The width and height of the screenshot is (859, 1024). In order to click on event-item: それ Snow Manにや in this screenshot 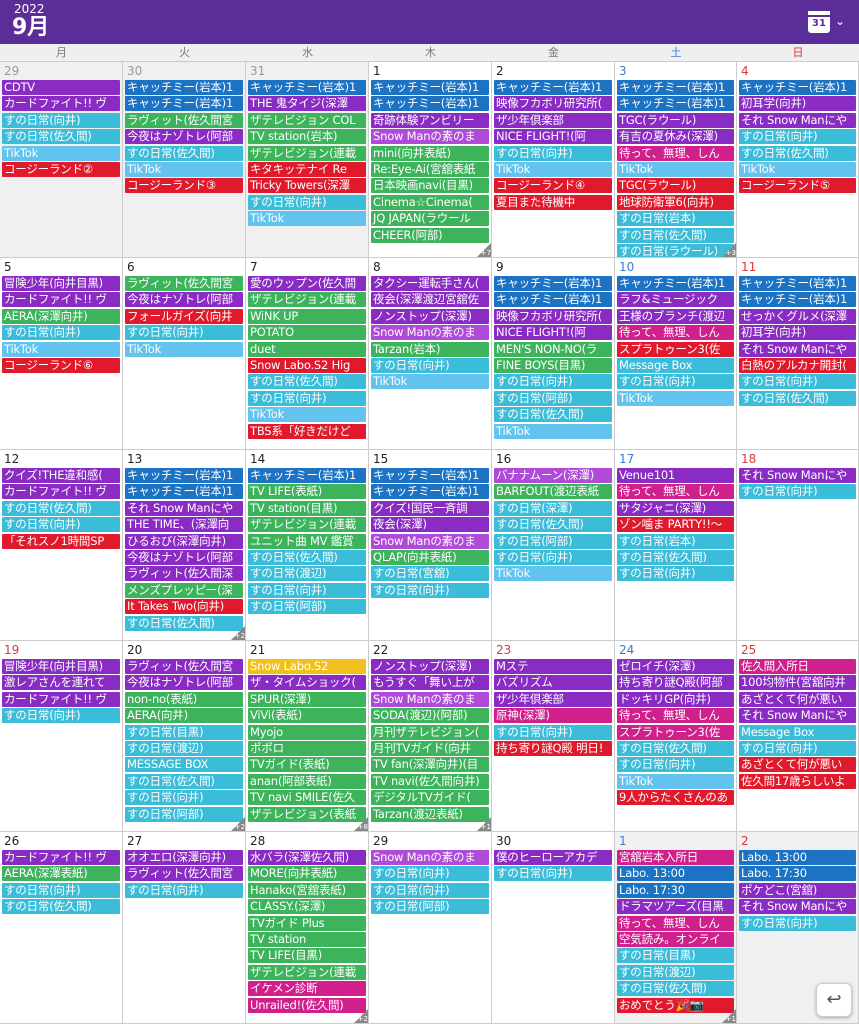, I will do `click(797, 120)`.